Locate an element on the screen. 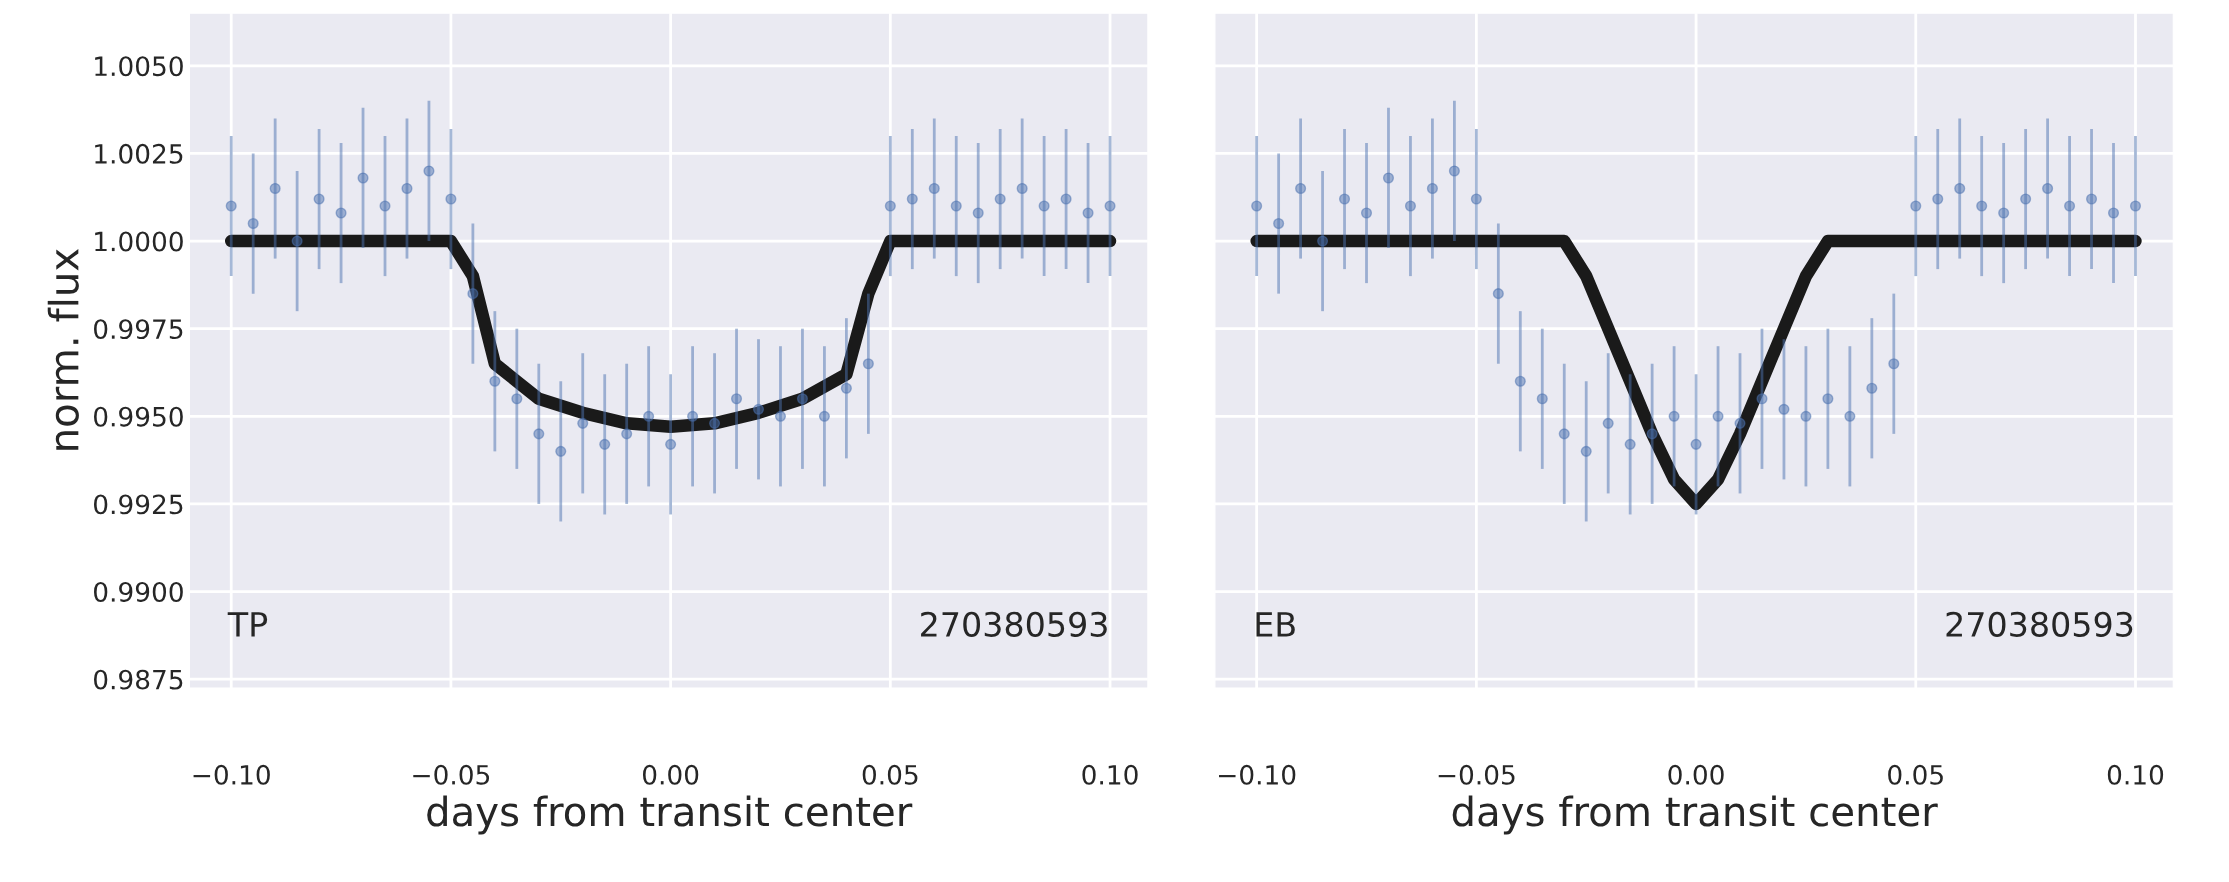 The width and height of the screenshot is (2229, 882). annotation: EB is located at coordinates (1275, 624).